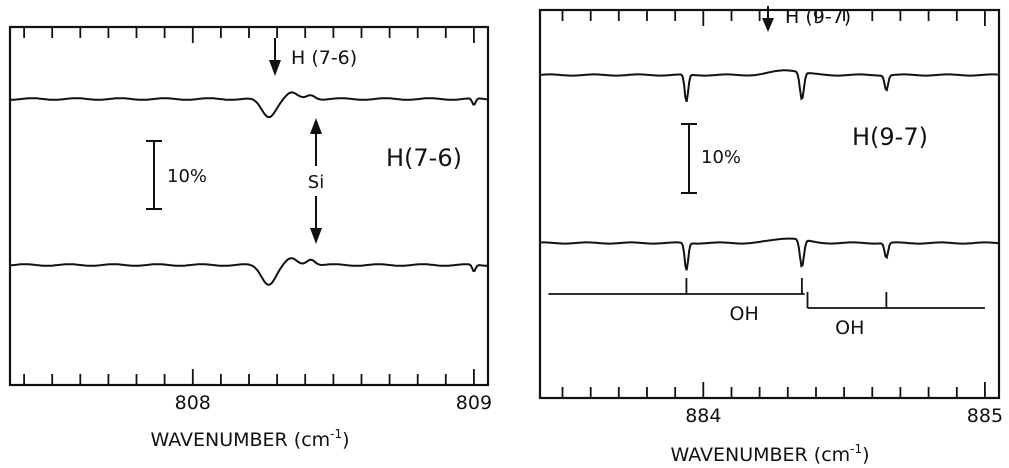 This screenshot has height=468, width=1009. Describe the element at coordinates (769, 454) in the screenshot. I see `x-axis-label-right: WAVENUMBER (cm-1)` at that location.